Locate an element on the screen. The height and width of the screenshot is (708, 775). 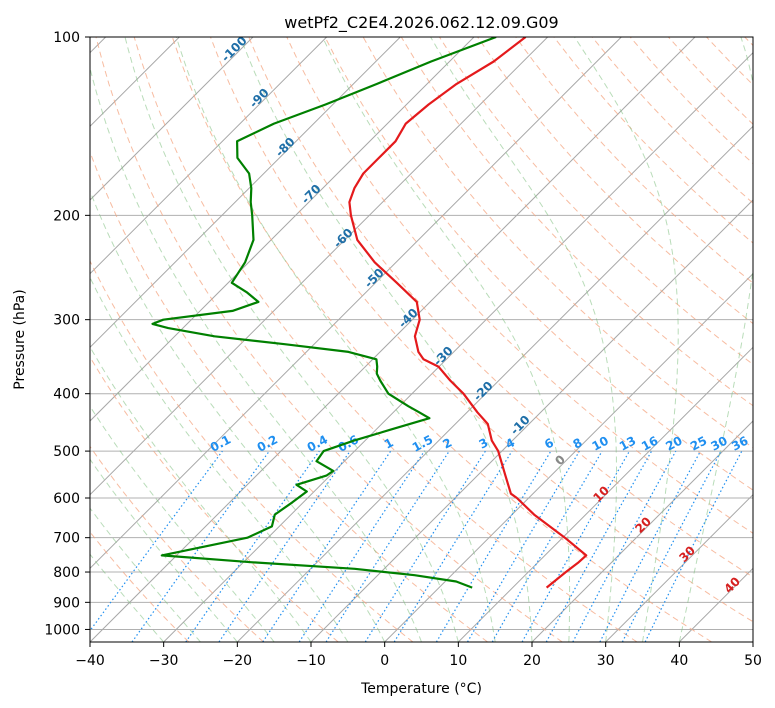
x-axis-label: Temperature (°C) is located at coordinates (421, 689).